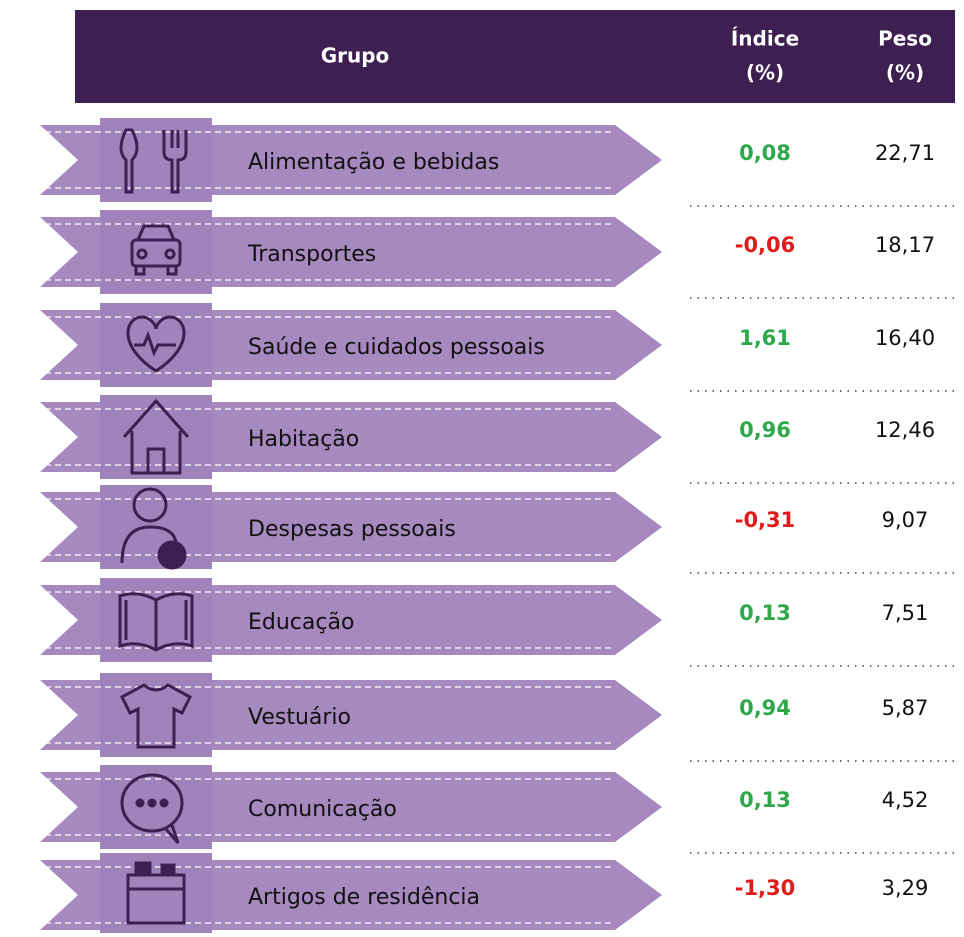  I want to click on row: Saúde e cuidados pessoais 1,61 16,40, so click(497, 347).